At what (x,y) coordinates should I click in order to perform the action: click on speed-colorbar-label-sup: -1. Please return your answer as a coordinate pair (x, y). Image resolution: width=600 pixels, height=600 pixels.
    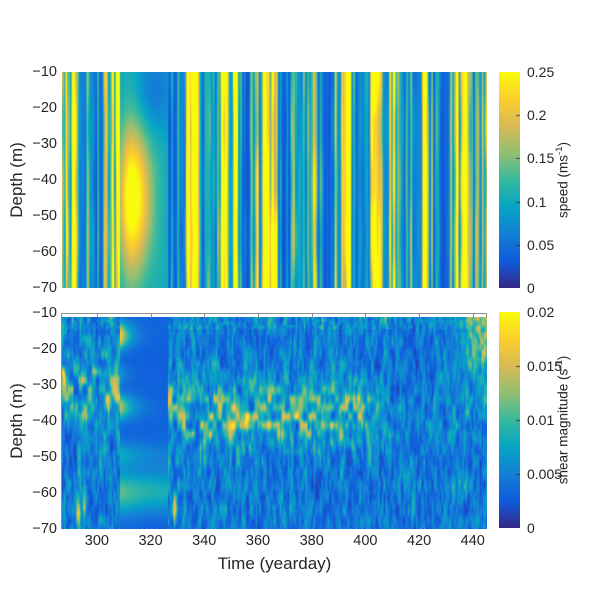
    Looking at the image, I should click on (559, 150).